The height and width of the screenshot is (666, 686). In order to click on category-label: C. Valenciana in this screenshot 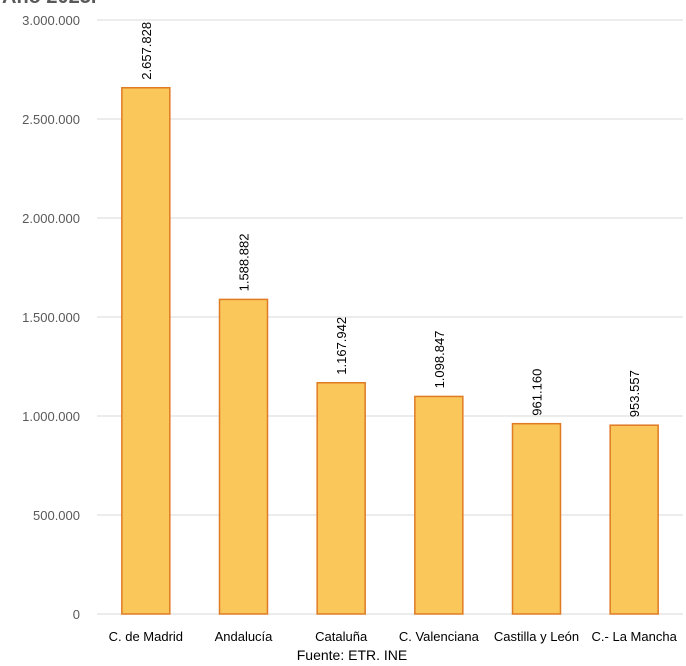, I will do `click(439, 636)`.